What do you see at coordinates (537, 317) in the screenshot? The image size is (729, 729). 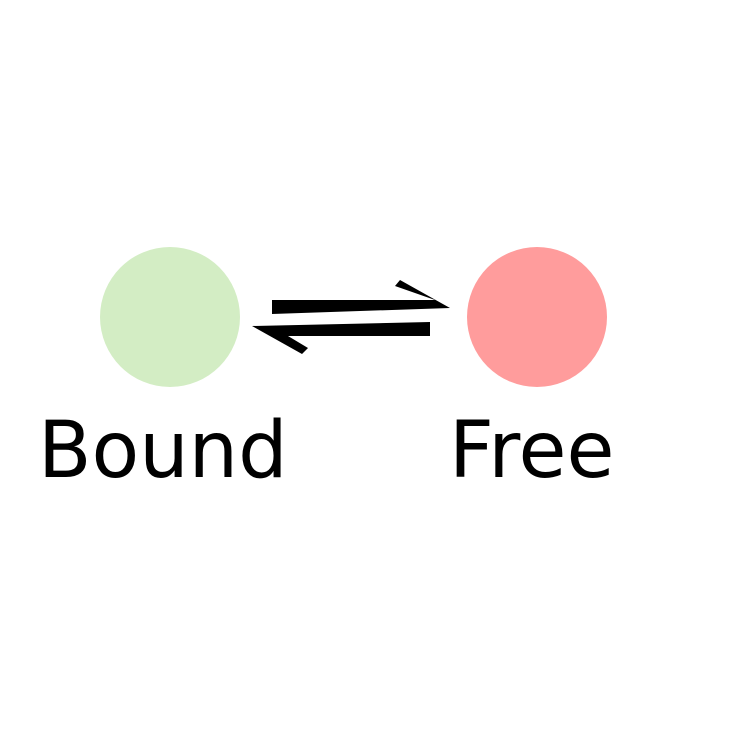 I see `free-state-circle` at bounding box center [537, 317].